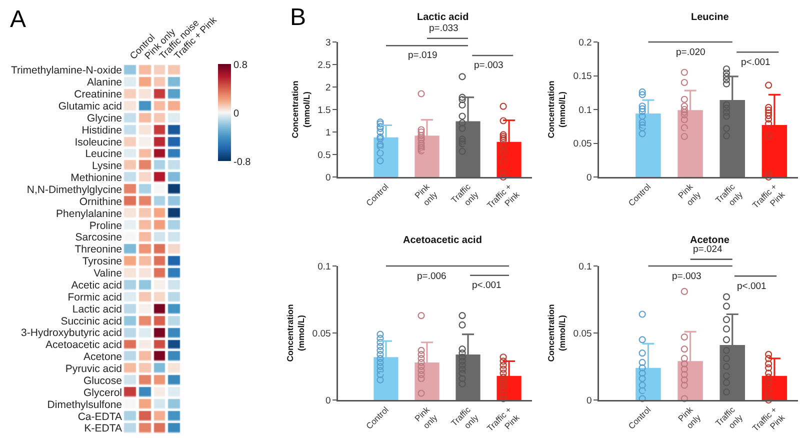  Describe the element at coordinates (97, 309) in the screenshot. I see `y-tick-label: Lactic acid` at that location.